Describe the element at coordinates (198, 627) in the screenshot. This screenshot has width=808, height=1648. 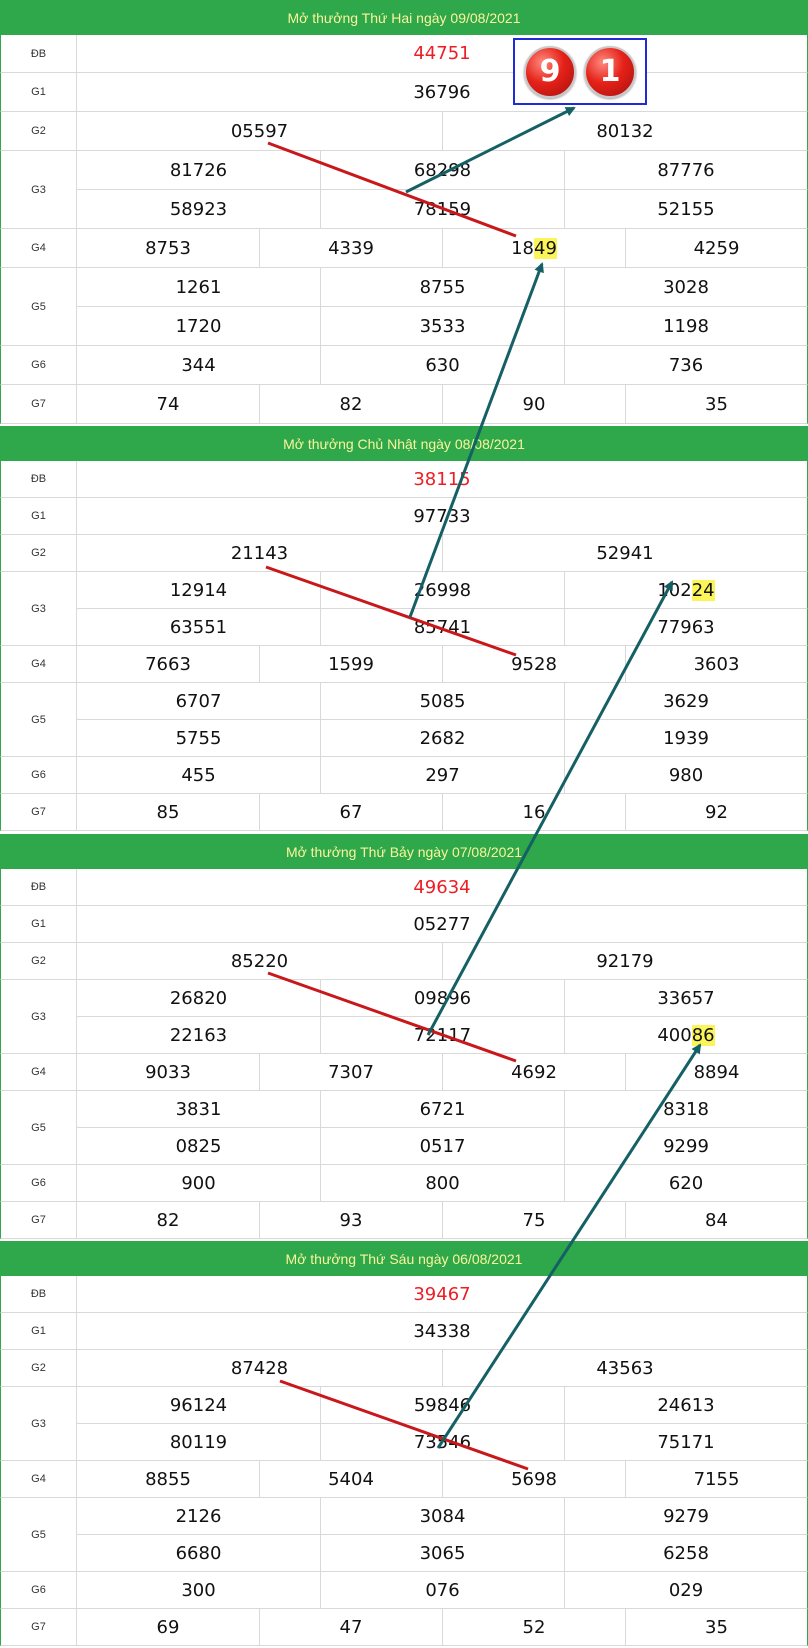
I see `prize-number: 63551` at that location.